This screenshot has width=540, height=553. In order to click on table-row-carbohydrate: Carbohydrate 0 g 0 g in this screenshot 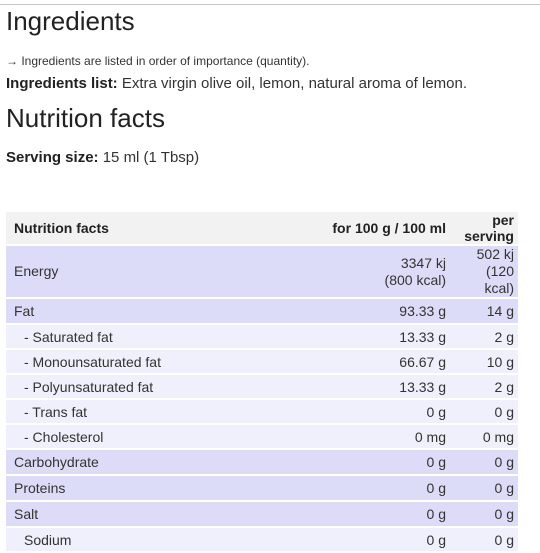, I will do `click(262, 462)`.